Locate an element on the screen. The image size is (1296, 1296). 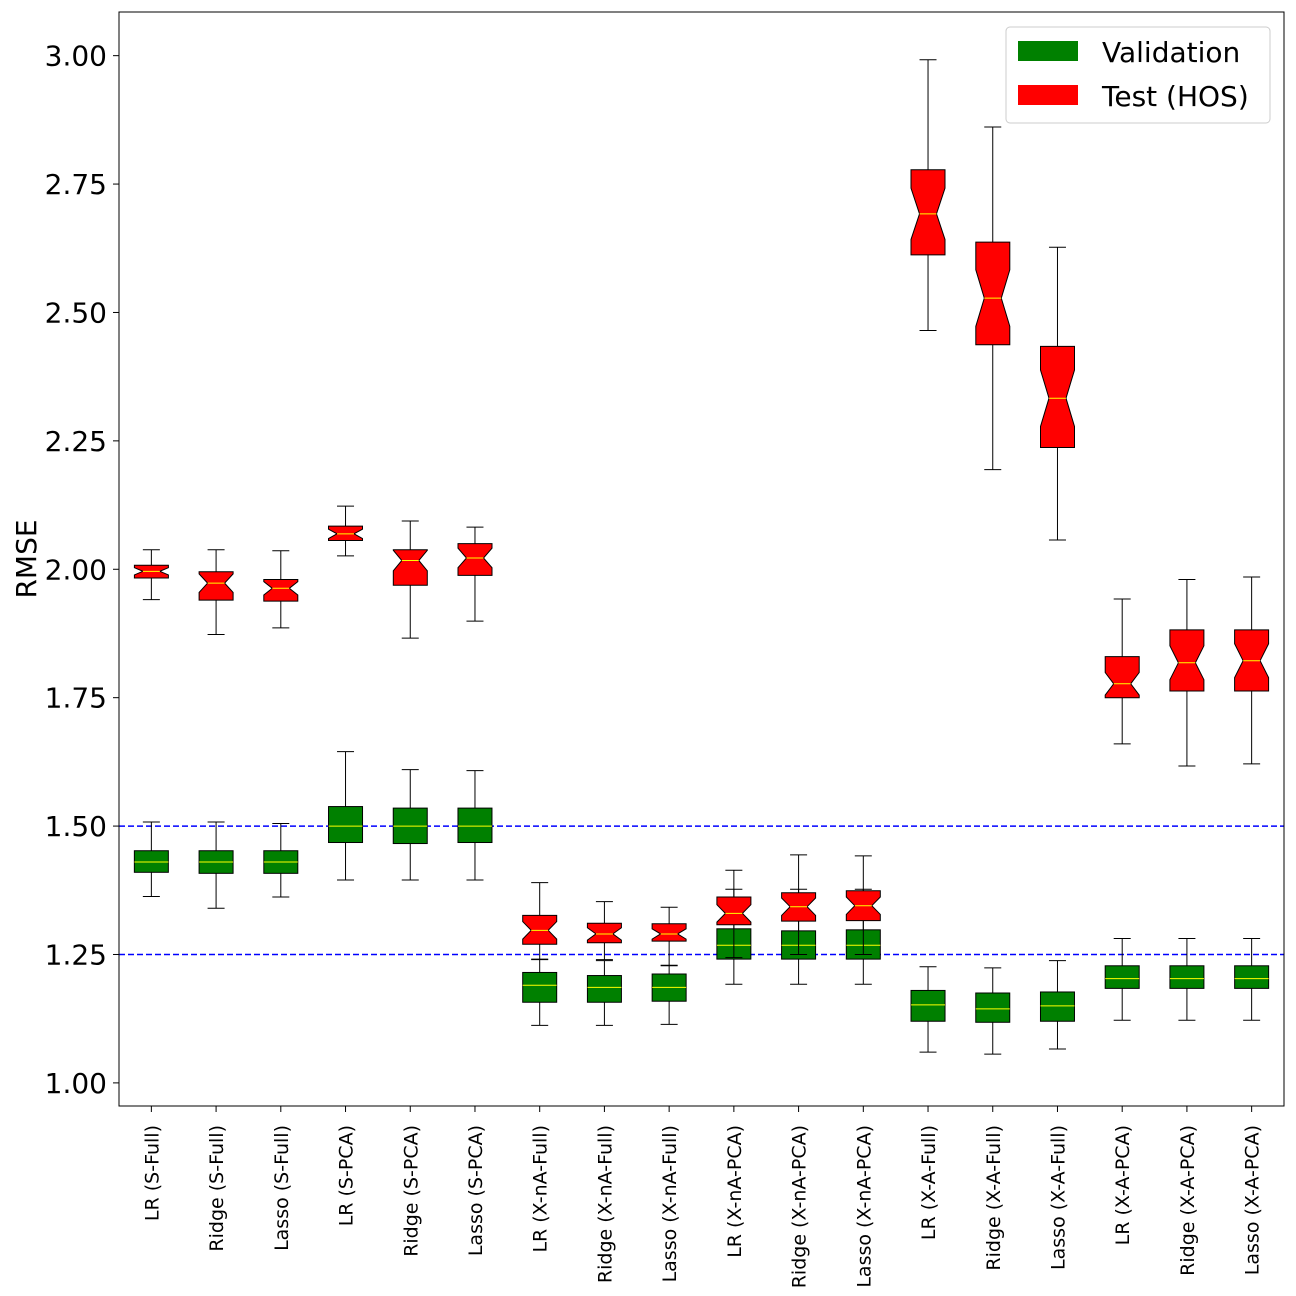
y-tick-label: 1.50 is located at coordinates (76, 826).